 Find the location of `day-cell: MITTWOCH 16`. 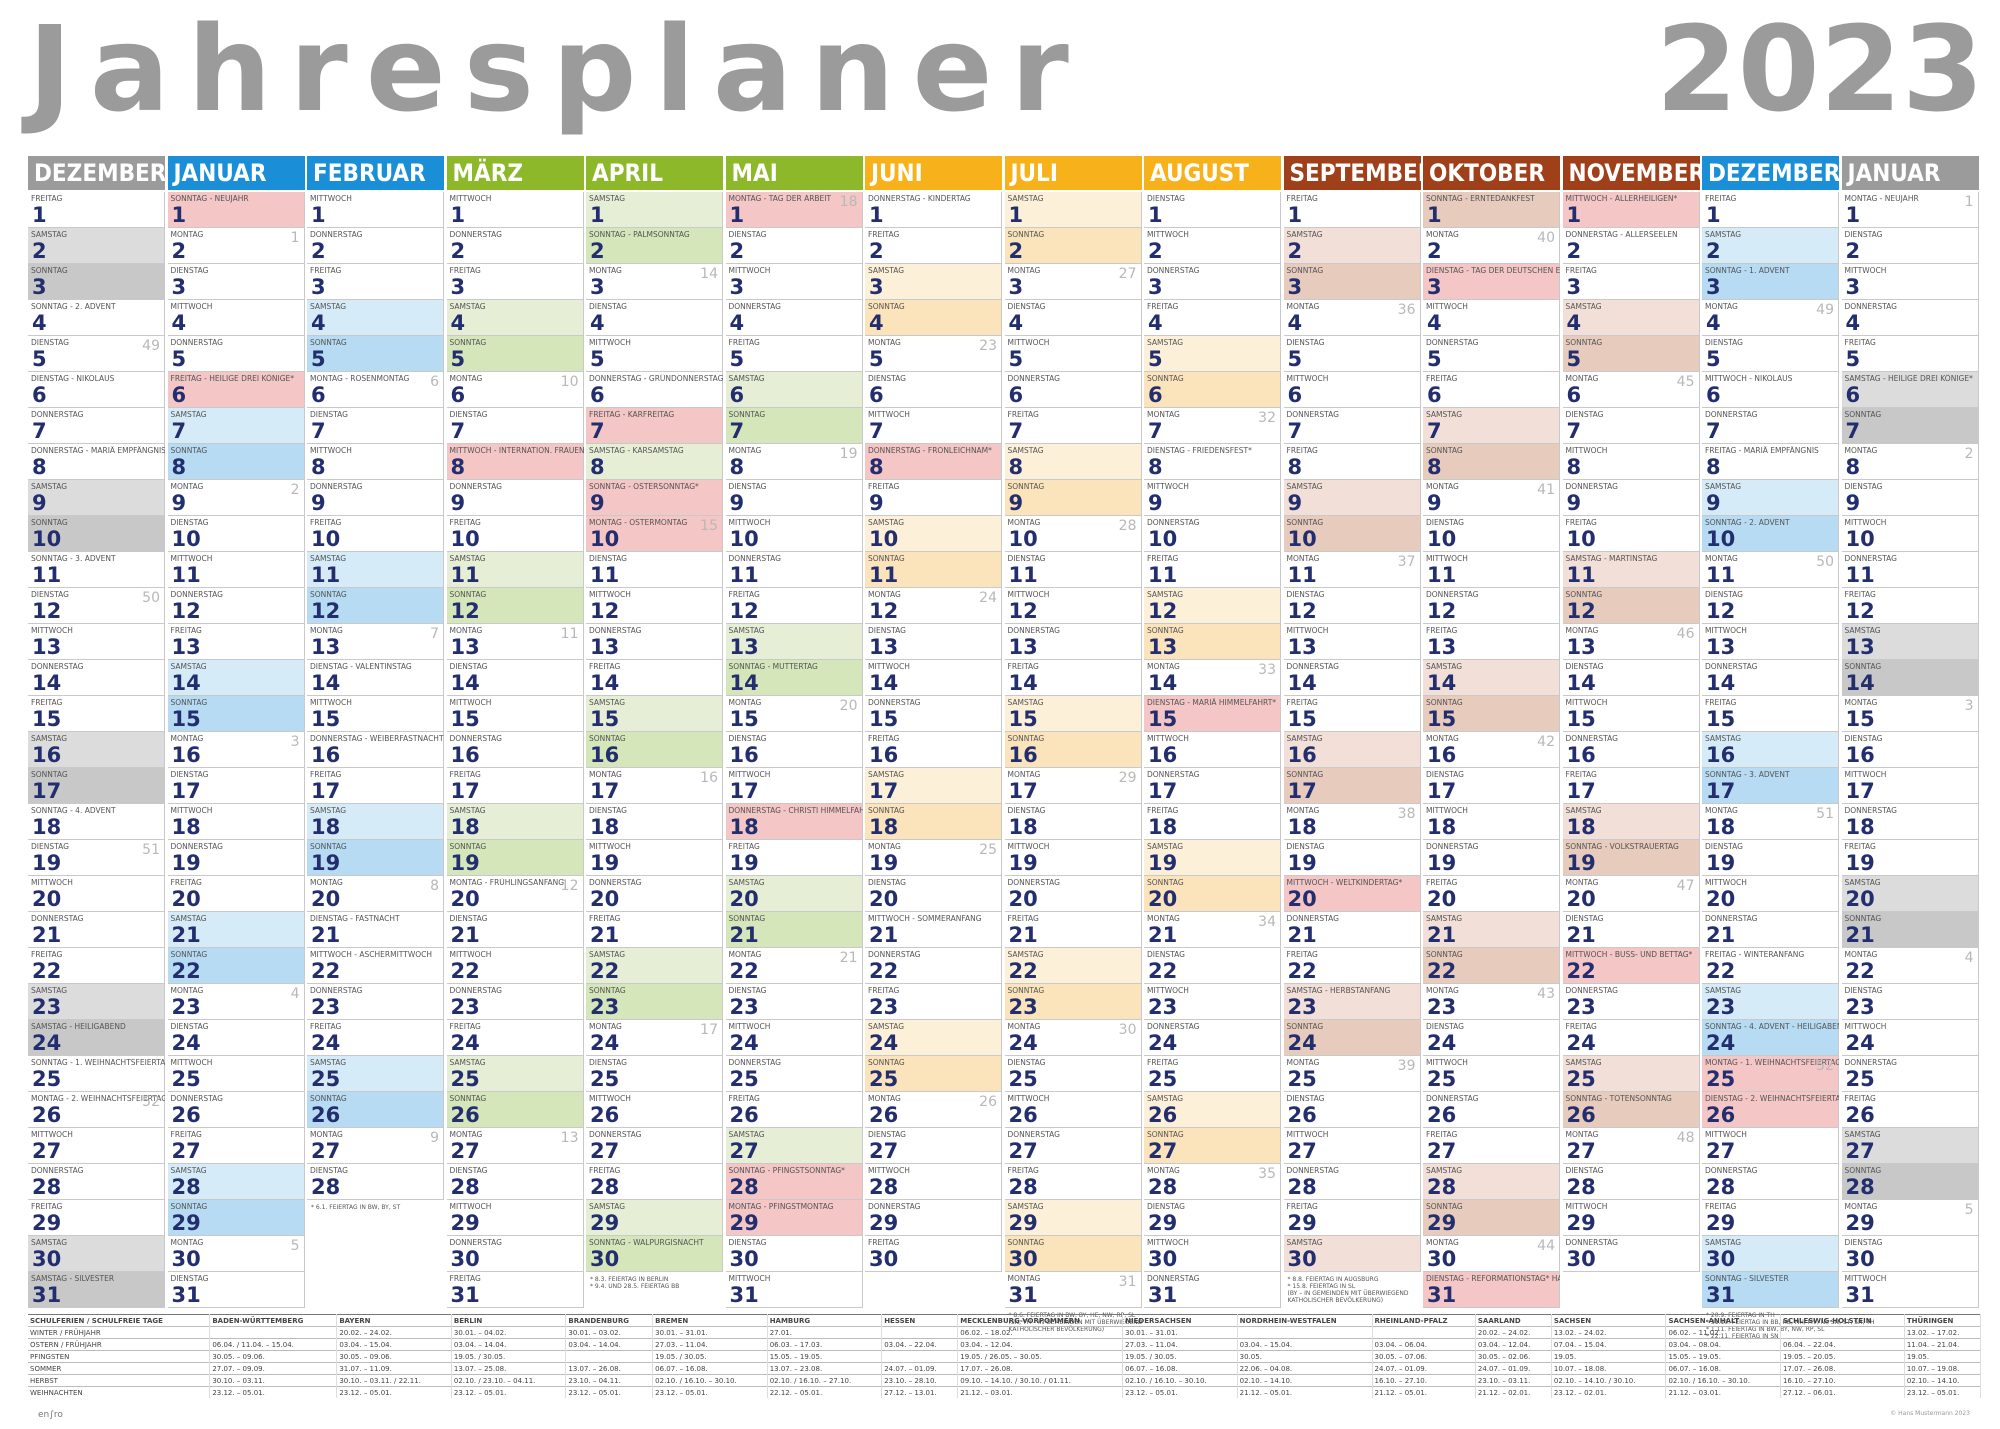

day-cell: MITTWOCH 16 is located at coordinates (1212, 750).